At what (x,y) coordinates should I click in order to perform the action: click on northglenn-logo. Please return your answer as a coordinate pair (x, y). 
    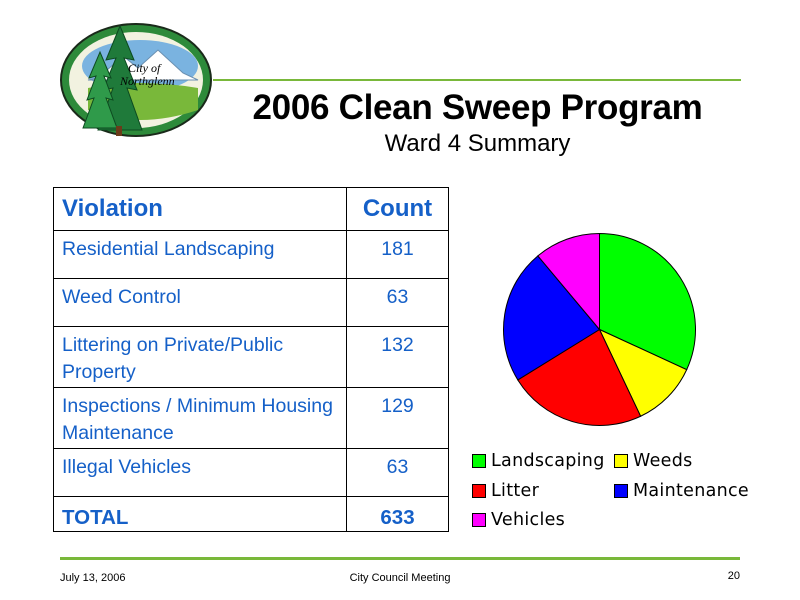
    Looking at the image, I should click on (136, 80).